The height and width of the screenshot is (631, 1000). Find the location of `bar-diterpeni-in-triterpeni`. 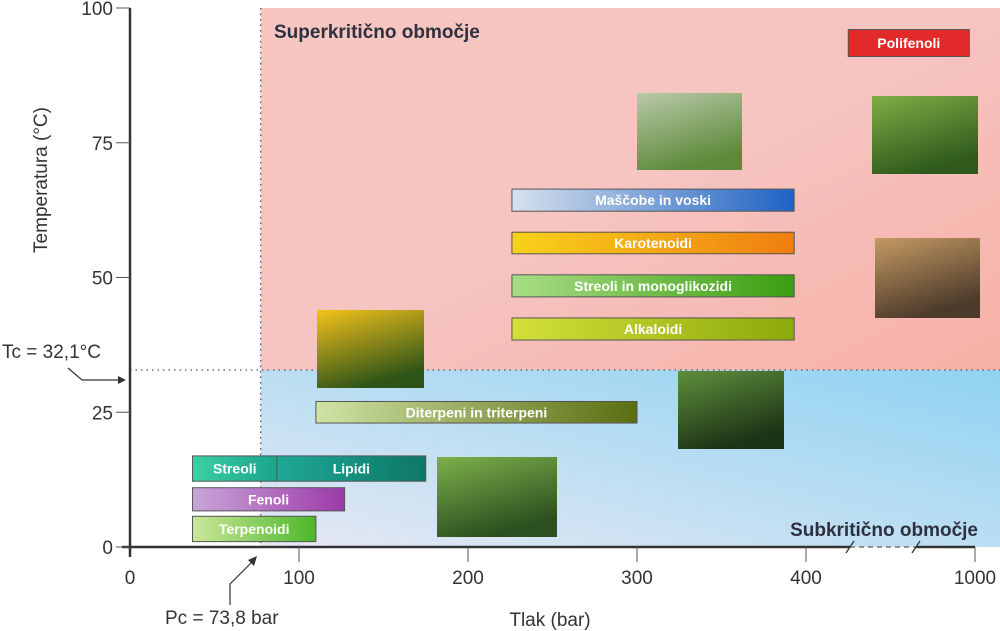

bar-diterpeni-in-triterpeni is located at coordinates (476, 412).